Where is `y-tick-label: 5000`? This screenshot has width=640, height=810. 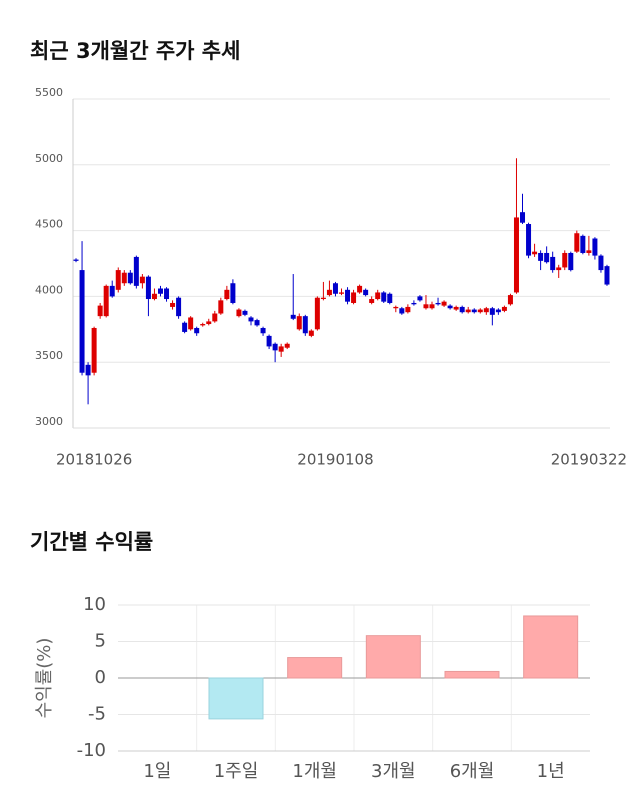
y-tick-label: 5000 is located at coordinates (49, 158).